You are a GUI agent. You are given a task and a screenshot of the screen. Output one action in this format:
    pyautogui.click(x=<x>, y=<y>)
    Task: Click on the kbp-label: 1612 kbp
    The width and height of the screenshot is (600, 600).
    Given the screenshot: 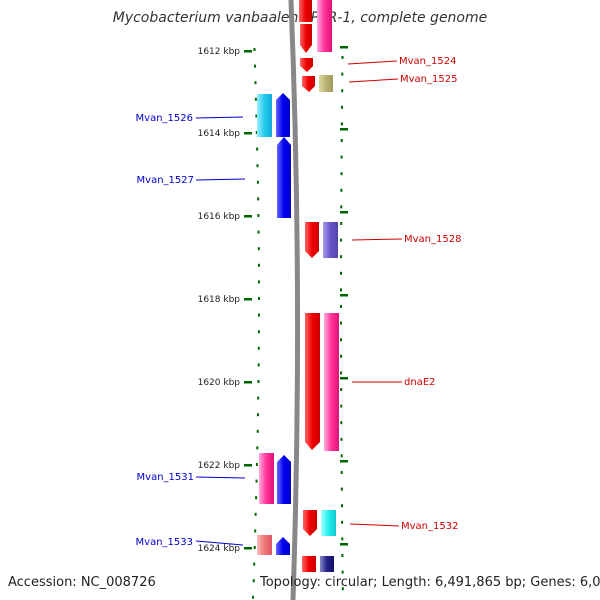 What is the action you would take?
    pyautogui.click(x=219, y=52)
    